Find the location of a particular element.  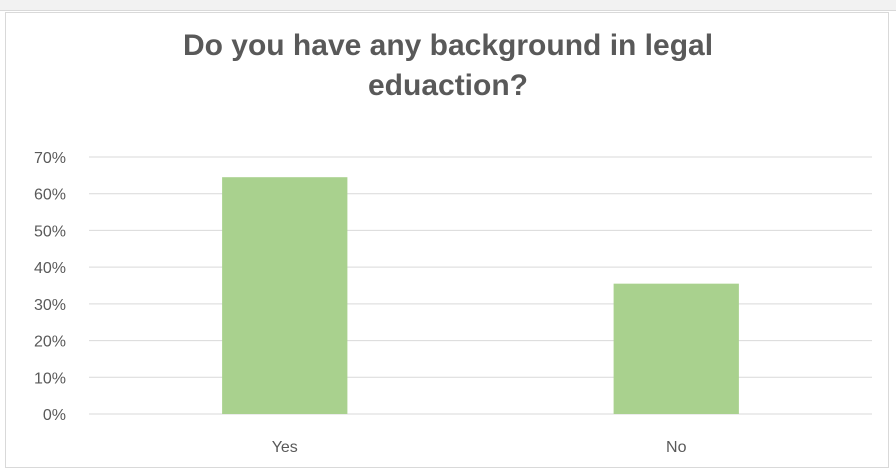

y-tick-label: 20% is located at coordinates (50, 342).